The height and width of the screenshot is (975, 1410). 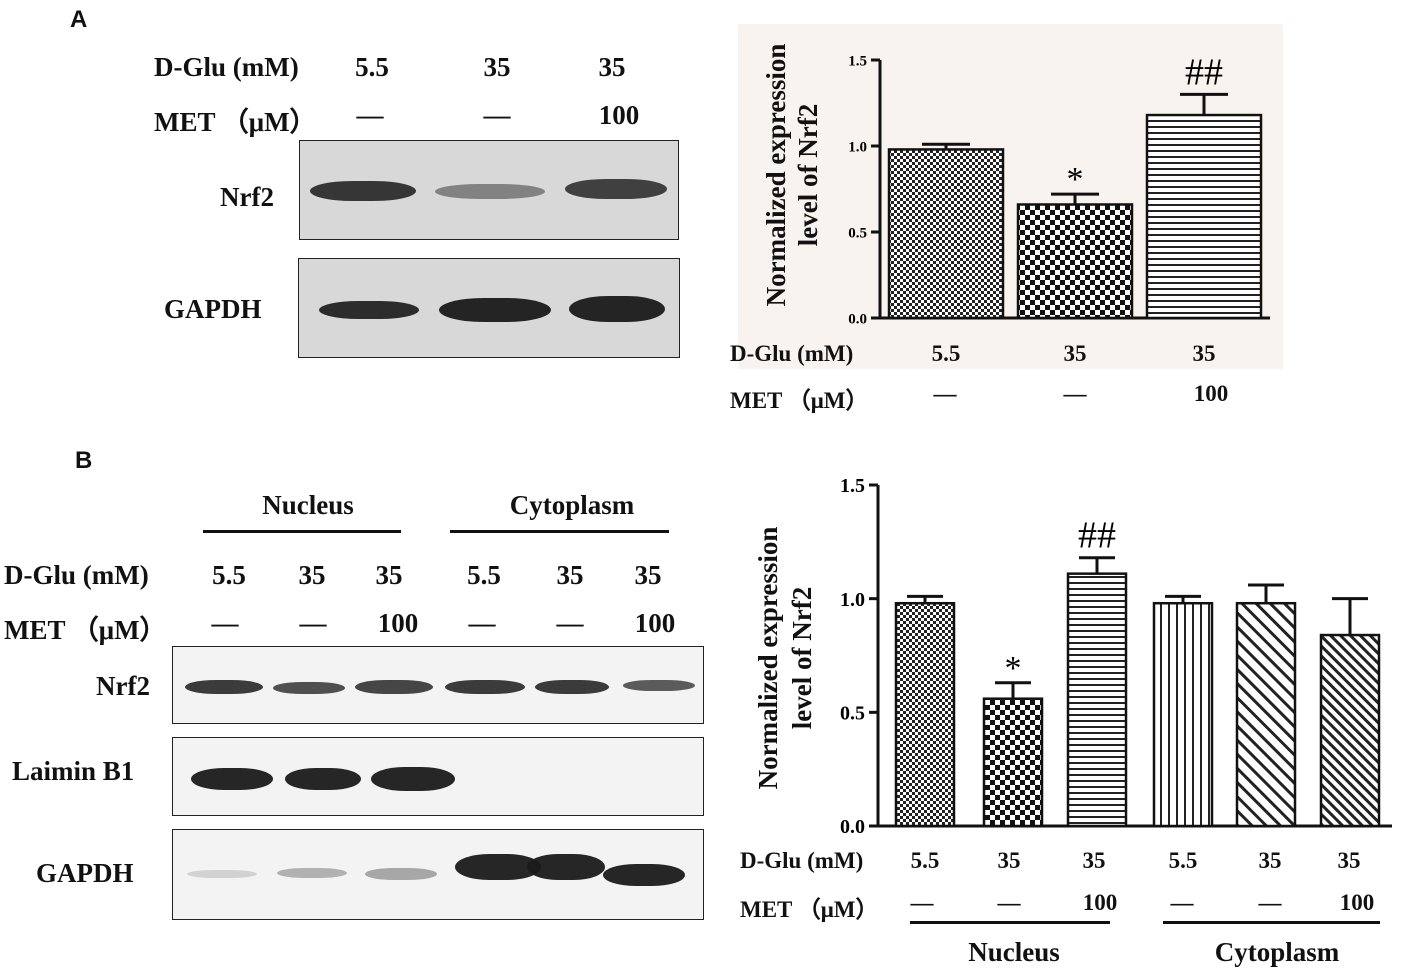 I want to click on panel-a-met-2: —, so click(x=497, y=115).